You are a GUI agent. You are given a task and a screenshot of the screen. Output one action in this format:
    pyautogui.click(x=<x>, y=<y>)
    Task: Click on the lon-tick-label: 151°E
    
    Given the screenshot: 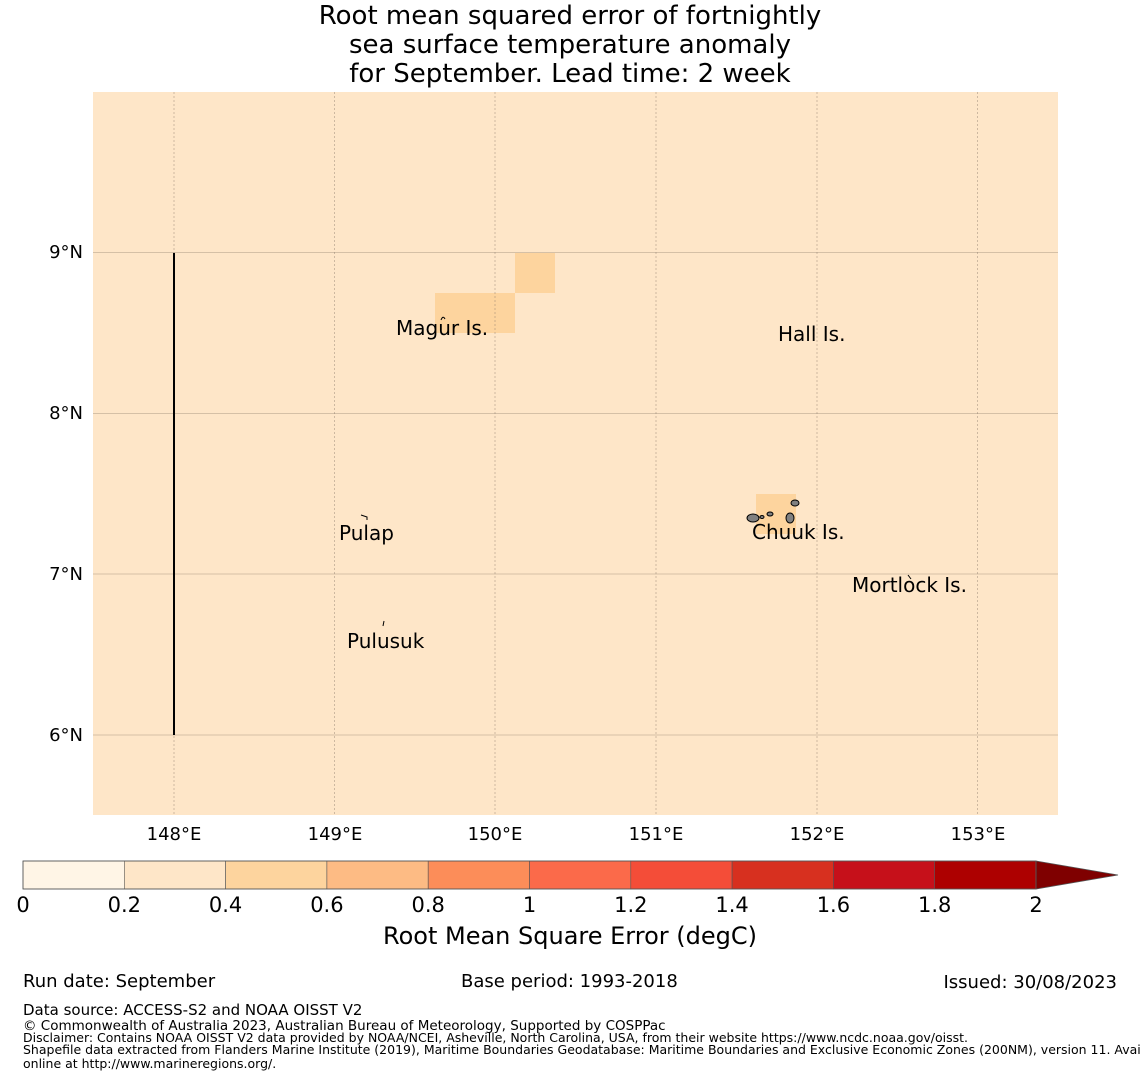 What is the action you would take?
    pyautogui.click(x=656, y=834)
    